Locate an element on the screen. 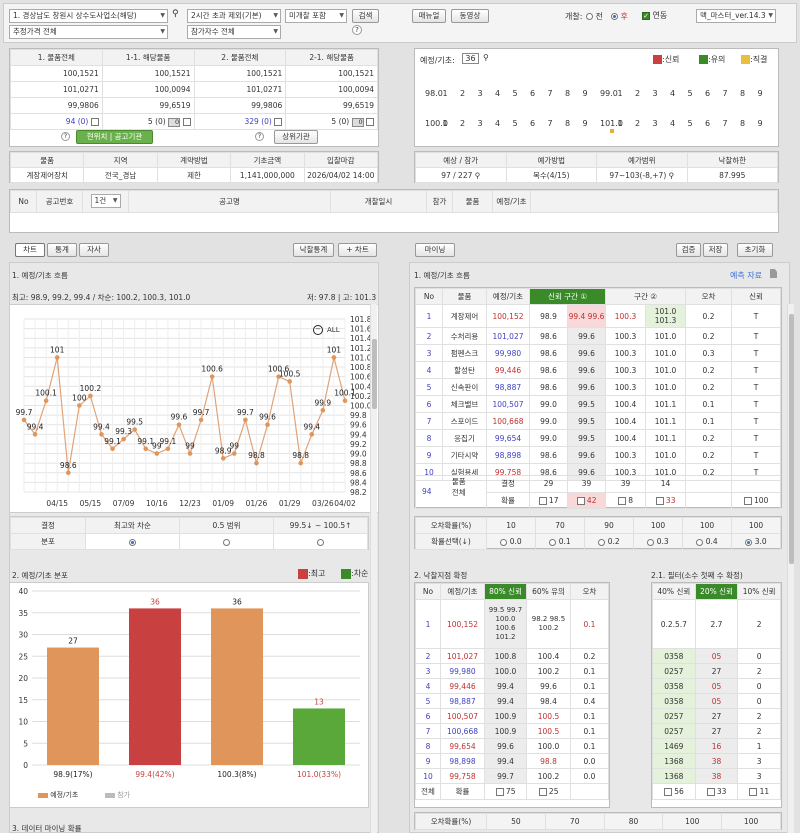 The image size is (800, 833). filter-check-cell: 11 is located at coordinates (759, 791).